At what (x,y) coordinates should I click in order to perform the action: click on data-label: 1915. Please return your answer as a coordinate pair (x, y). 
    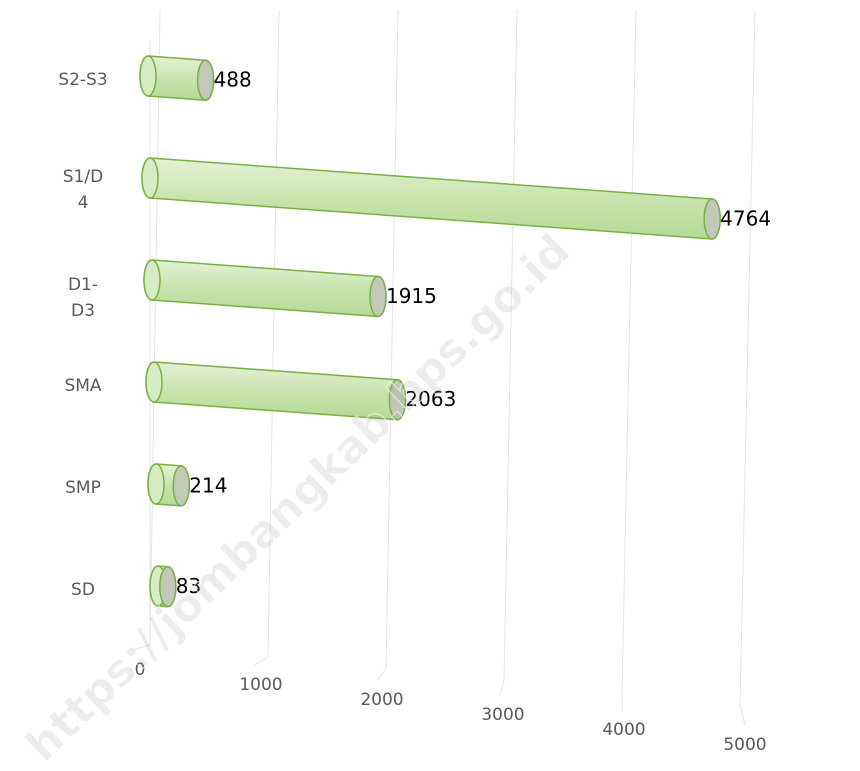
    Looking at the image, I should click on (411, 296).